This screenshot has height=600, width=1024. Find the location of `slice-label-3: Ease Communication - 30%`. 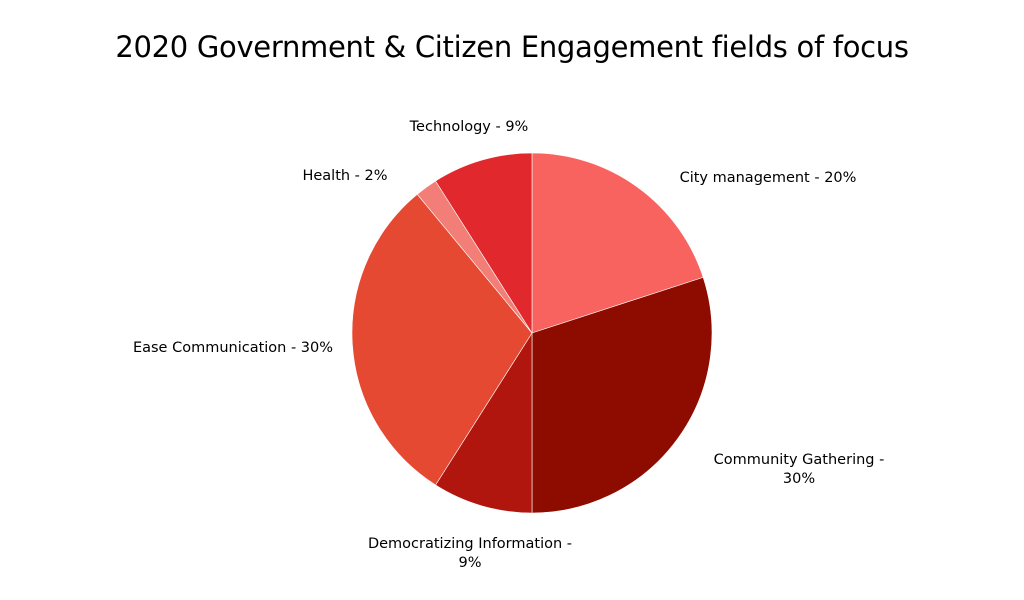

slice-label-3: Ease Communication - 30% is located at coordinates (233, 348).